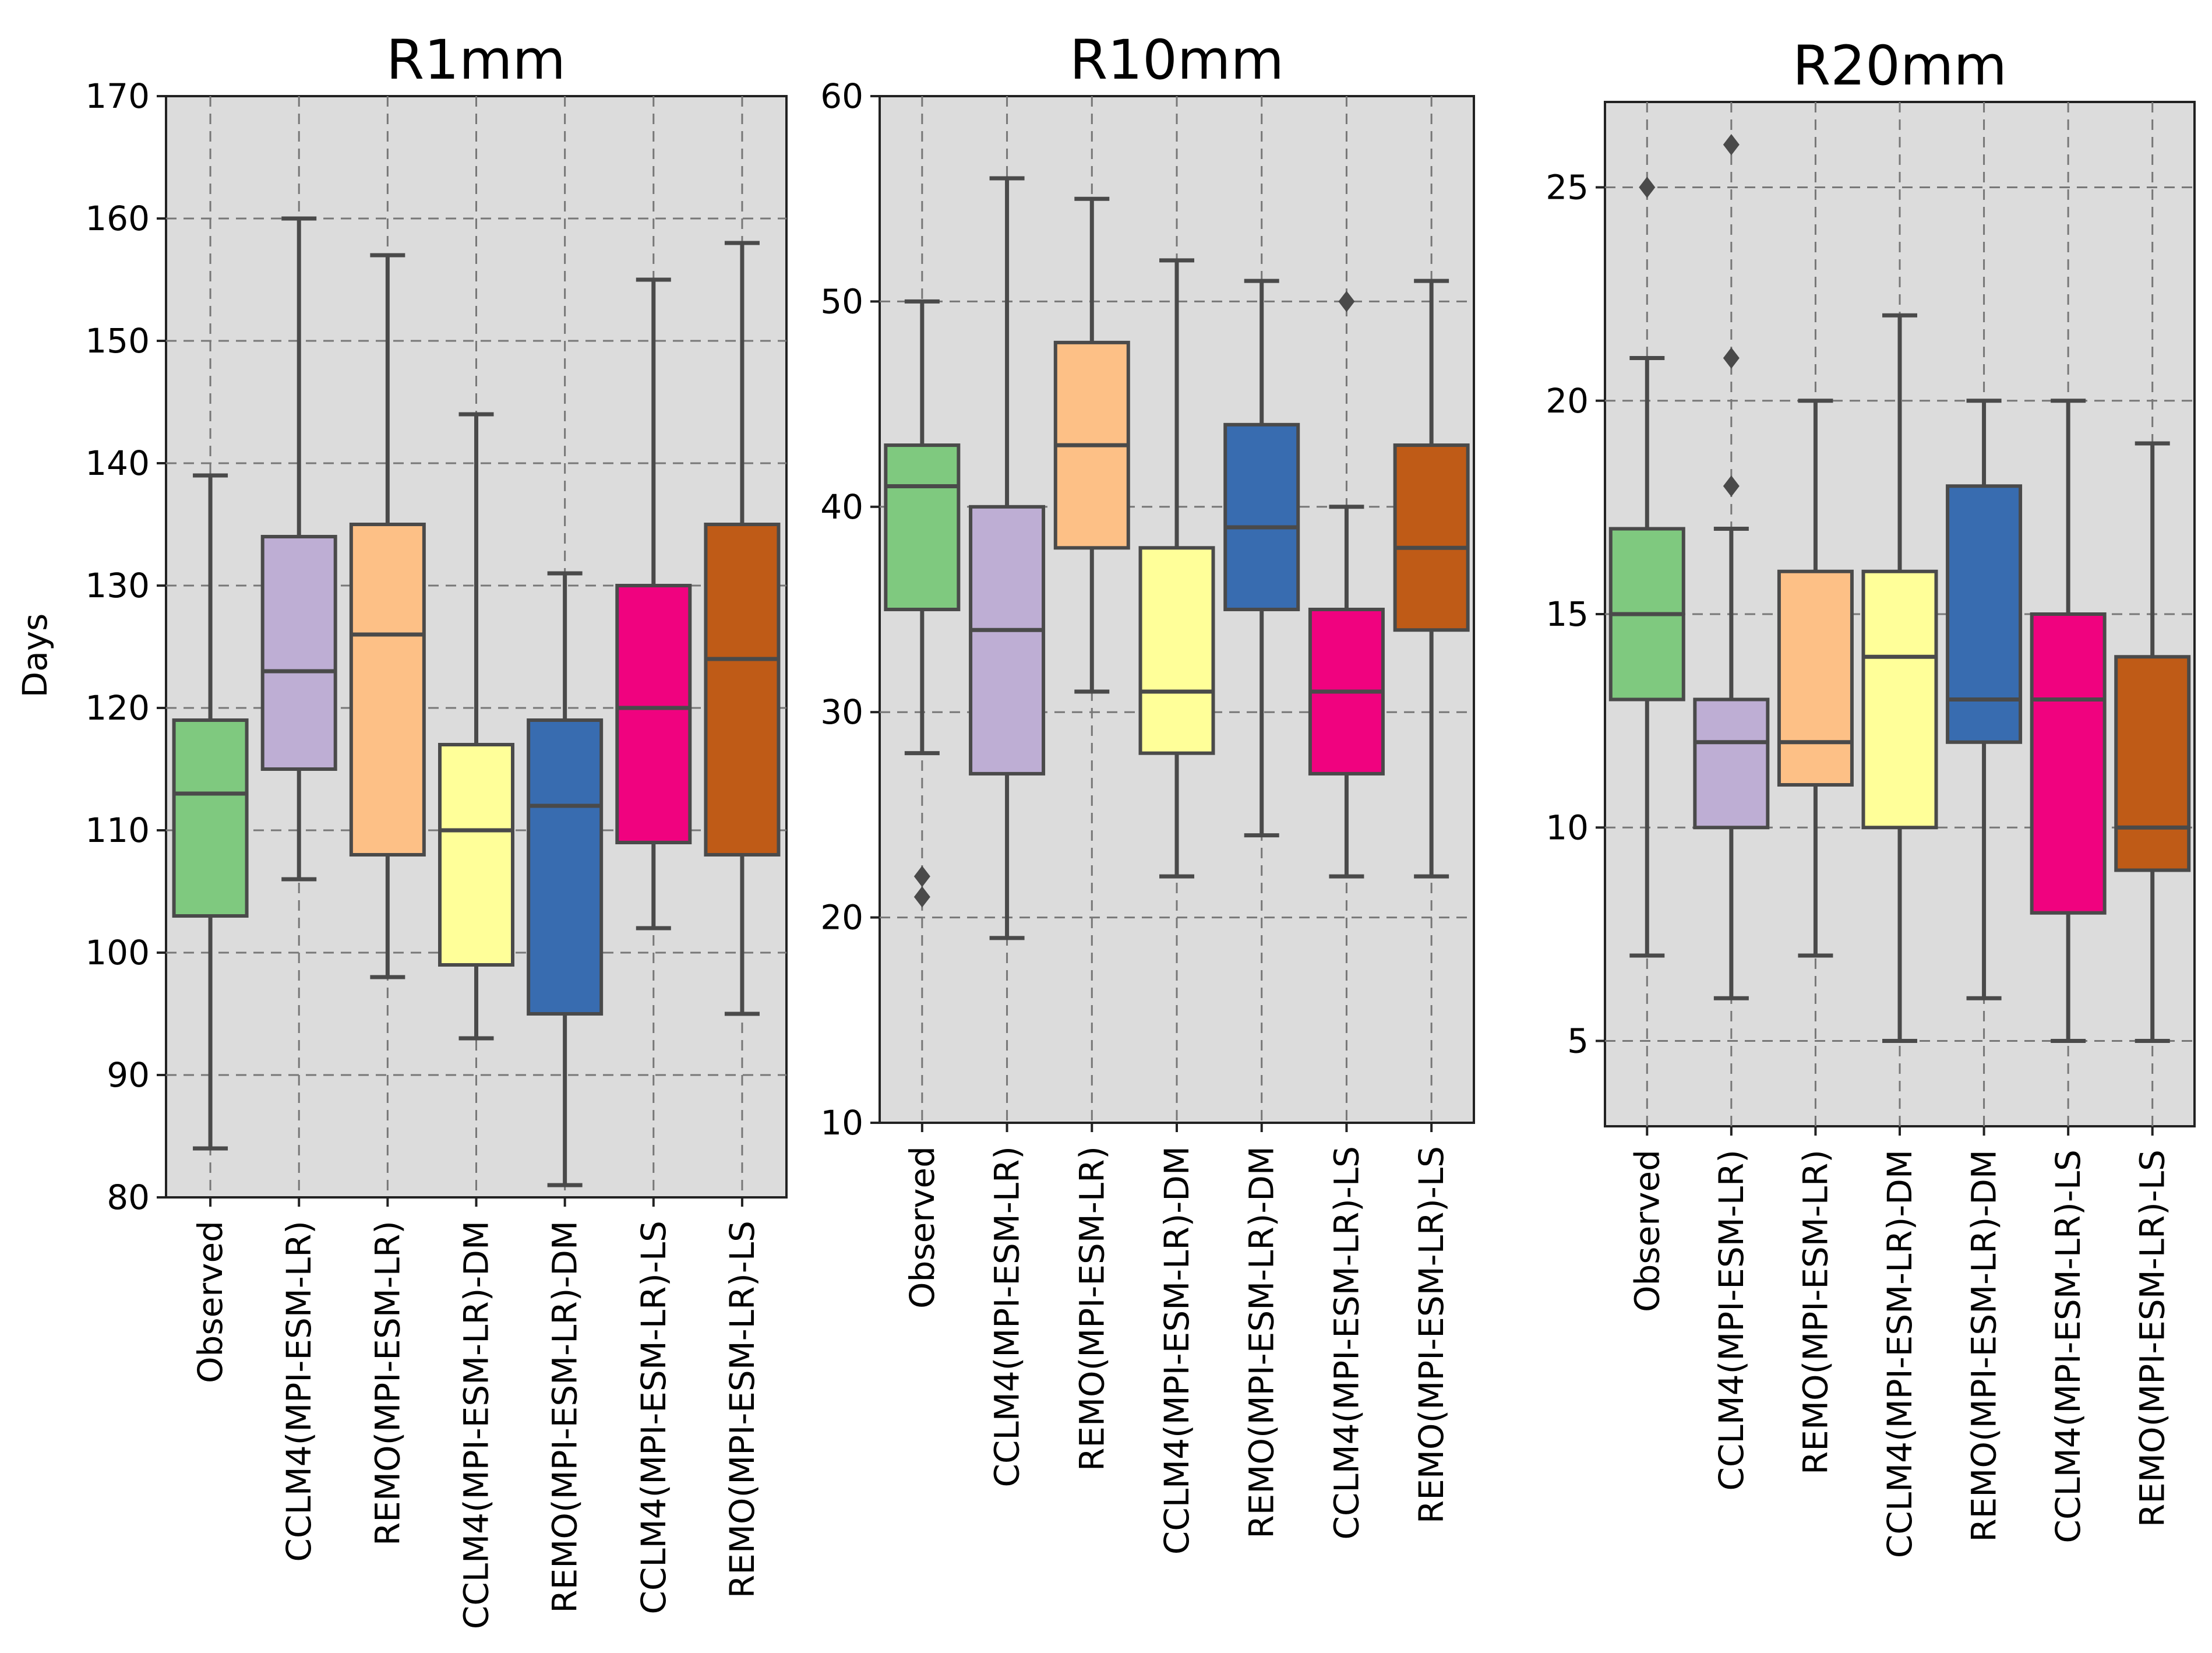  What do you see at coordinates (1900, 66) in the screenshot?
I see `chart-title-r20mm: R20mm` at bounding box center [1900, 66].